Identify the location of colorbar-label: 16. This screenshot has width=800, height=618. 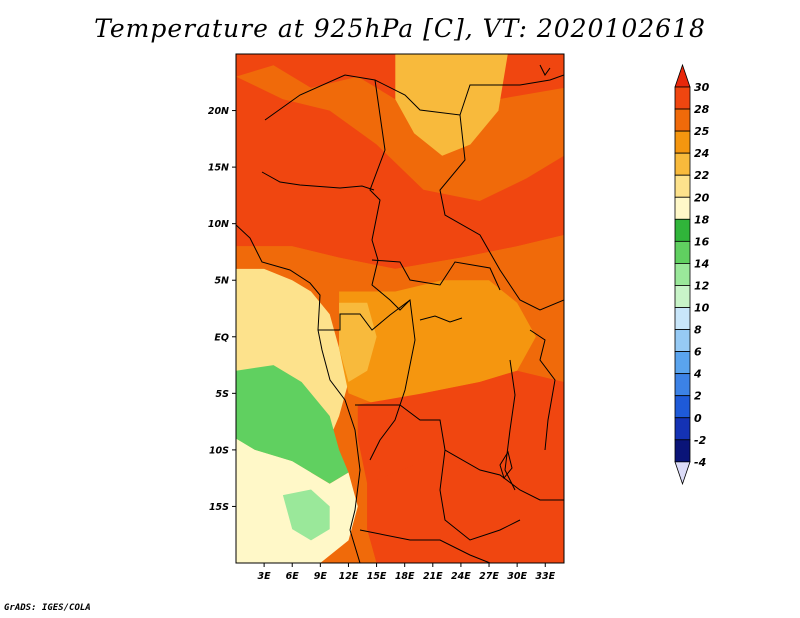
(702, 241).